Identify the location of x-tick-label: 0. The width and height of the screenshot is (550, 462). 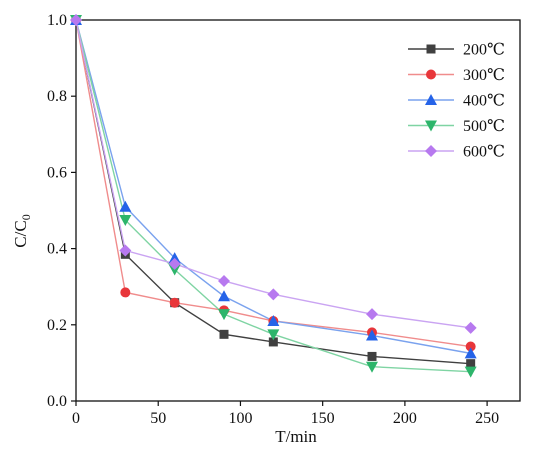
(76, 418).